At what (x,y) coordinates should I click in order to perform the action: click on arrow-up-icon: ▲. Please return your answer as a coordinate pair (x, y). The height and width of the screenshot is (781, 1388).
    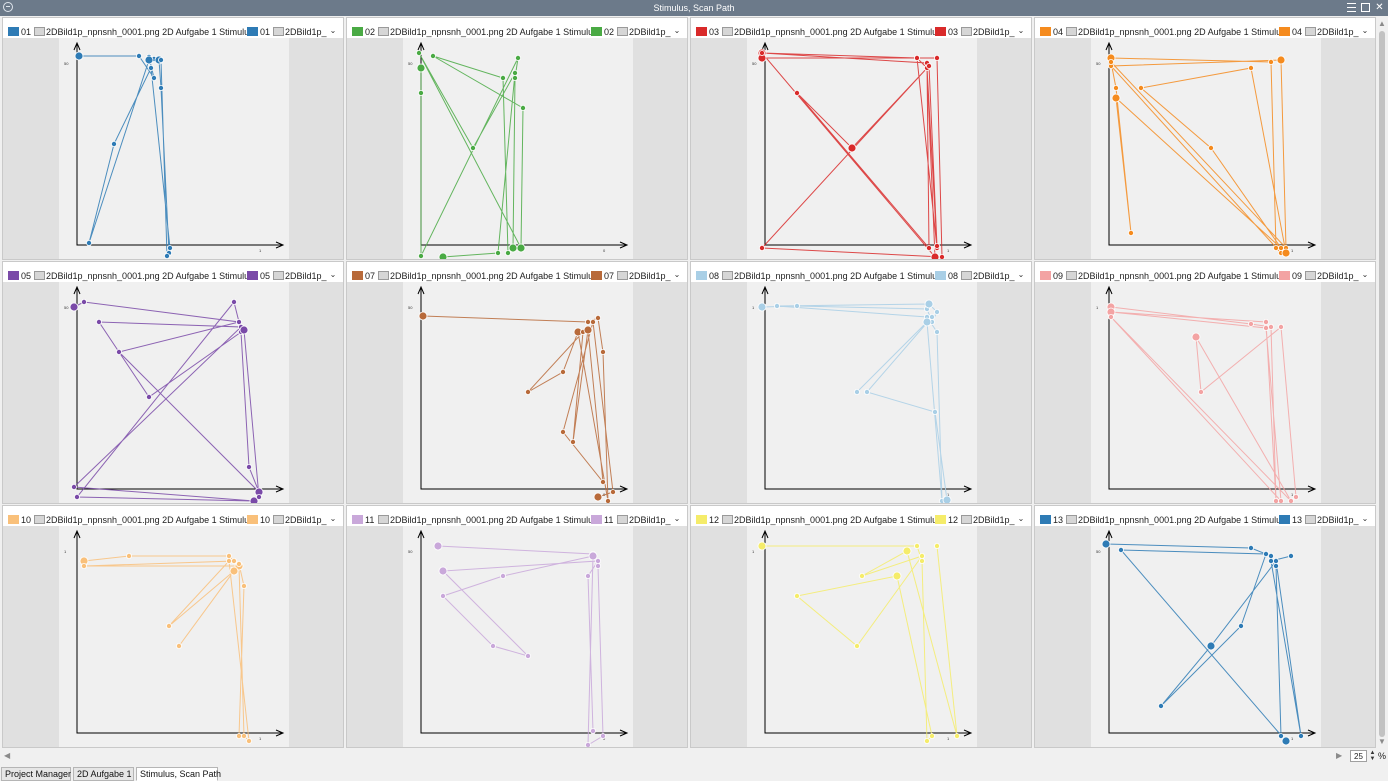
    Looking at the image, I should click on (1382, 23).